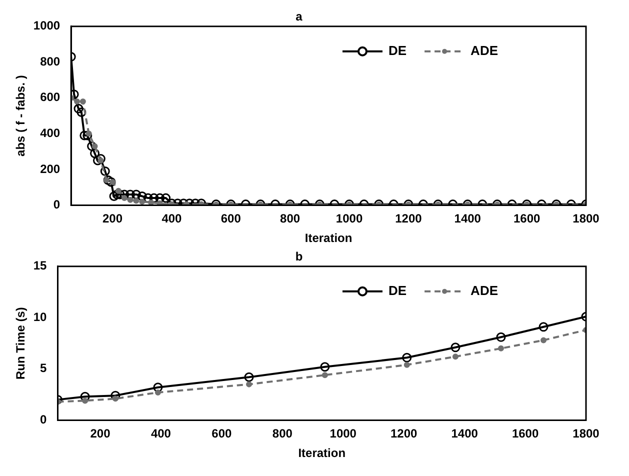 Image resolution: width=629 pixels, height=476 pixels. What do you see at coordinates (50, 169) in the screenshot?
I see `y-tick-label: 200` at bounding box center [50, 169].